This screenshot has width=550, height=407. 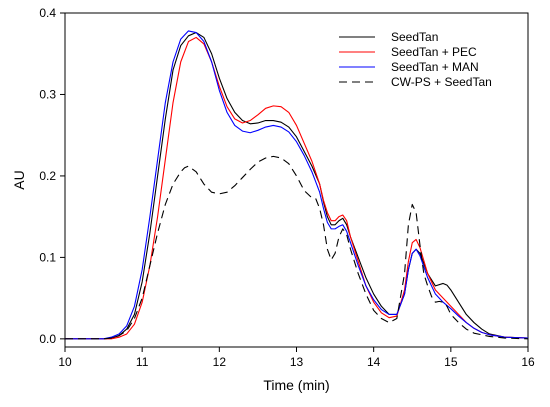 What do you see at coordinates (47, 94) in the screenshot?
I see `y-tick-label: 0.3` at bounding box center [47, 94].